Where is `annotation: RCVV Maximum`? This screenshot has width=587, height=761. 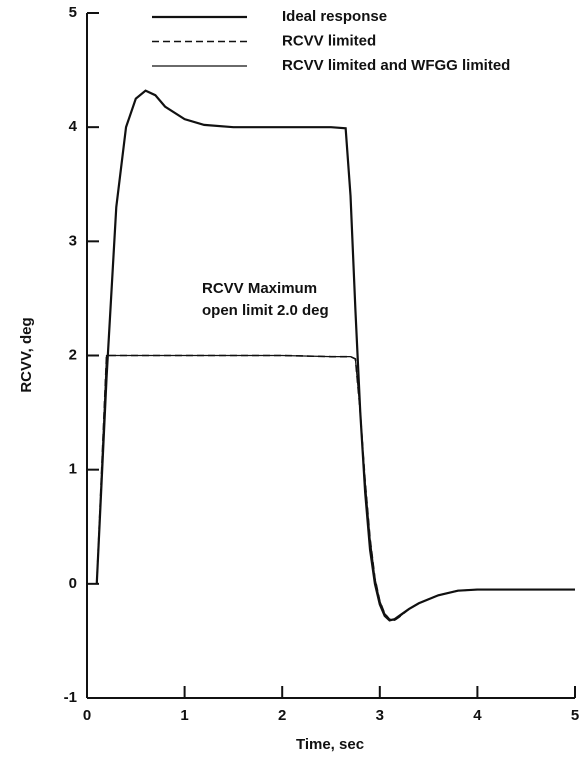
annotation: RCVV Maximum is located at coordinates (259, 288).